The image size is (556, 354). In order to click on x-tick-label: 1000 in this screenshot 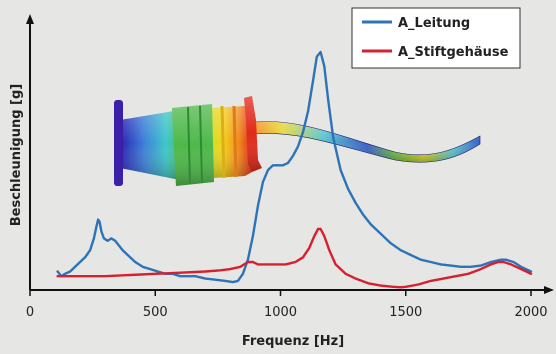, I will do `click(280, 312)`.